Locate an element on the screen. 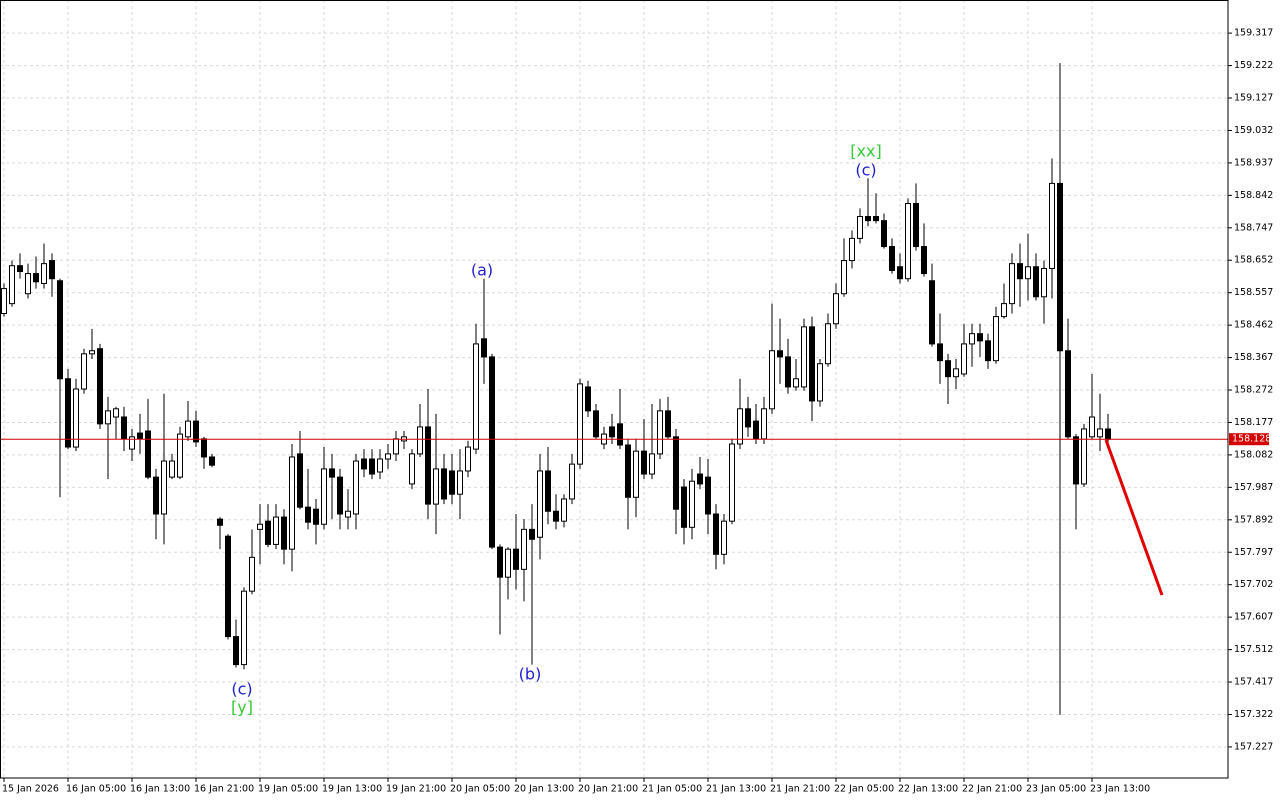  y-tick-label: 159.317 is located at coordinates (1253, 33).